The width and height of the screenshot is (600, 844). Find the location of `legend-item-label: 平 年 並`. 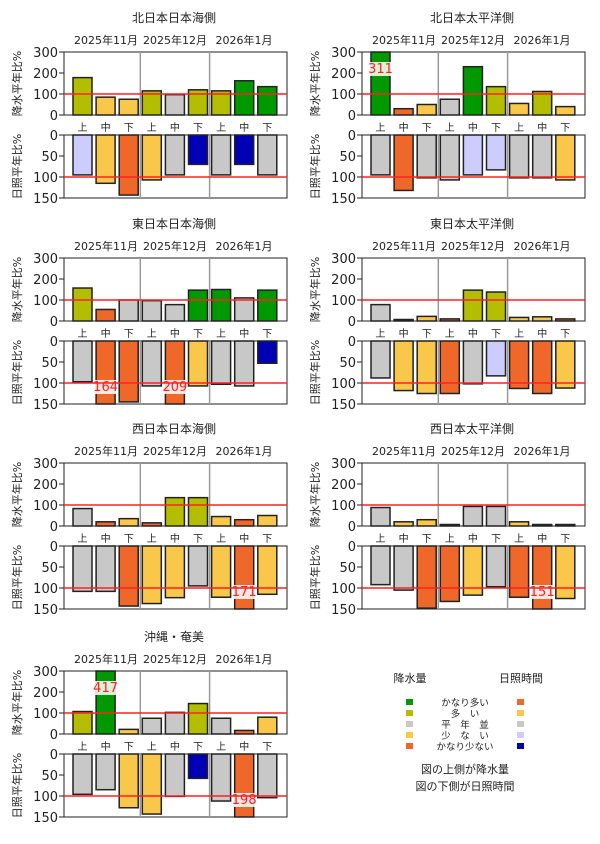

legend-item-label: 平 年 並 is located at coordinates (465, 725).